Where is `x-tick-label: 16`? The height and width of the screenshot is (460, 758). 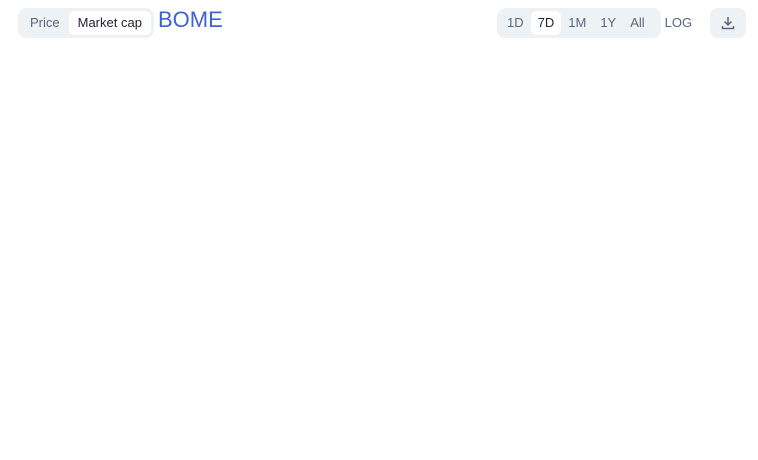
x-tick-label: 16 is located at coordinates (196, 439).